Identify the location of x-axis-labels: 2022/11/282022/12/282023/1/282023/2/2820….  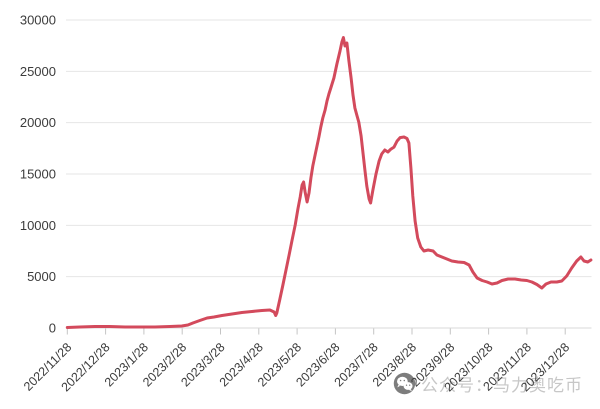
(296, 367).